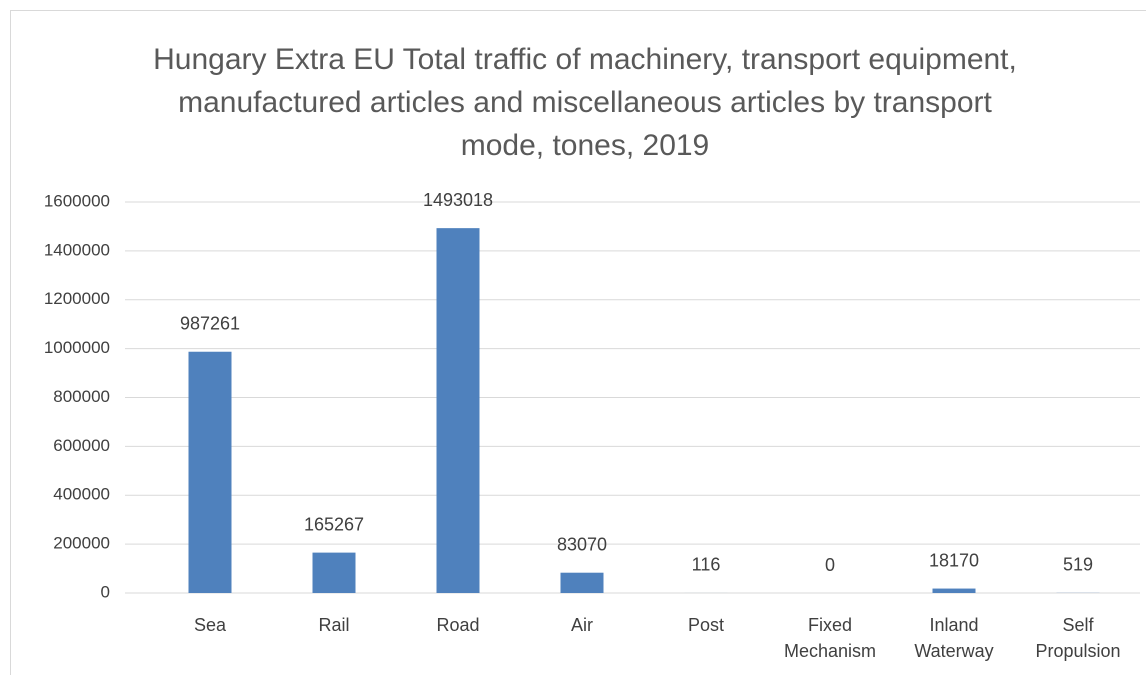 The height and width of the screenshot is (675, 1146). What do you see at coordinates (81, 543) in the screenshot?
I see `y-tick-label: 200000` at bounding box center [81, 543].